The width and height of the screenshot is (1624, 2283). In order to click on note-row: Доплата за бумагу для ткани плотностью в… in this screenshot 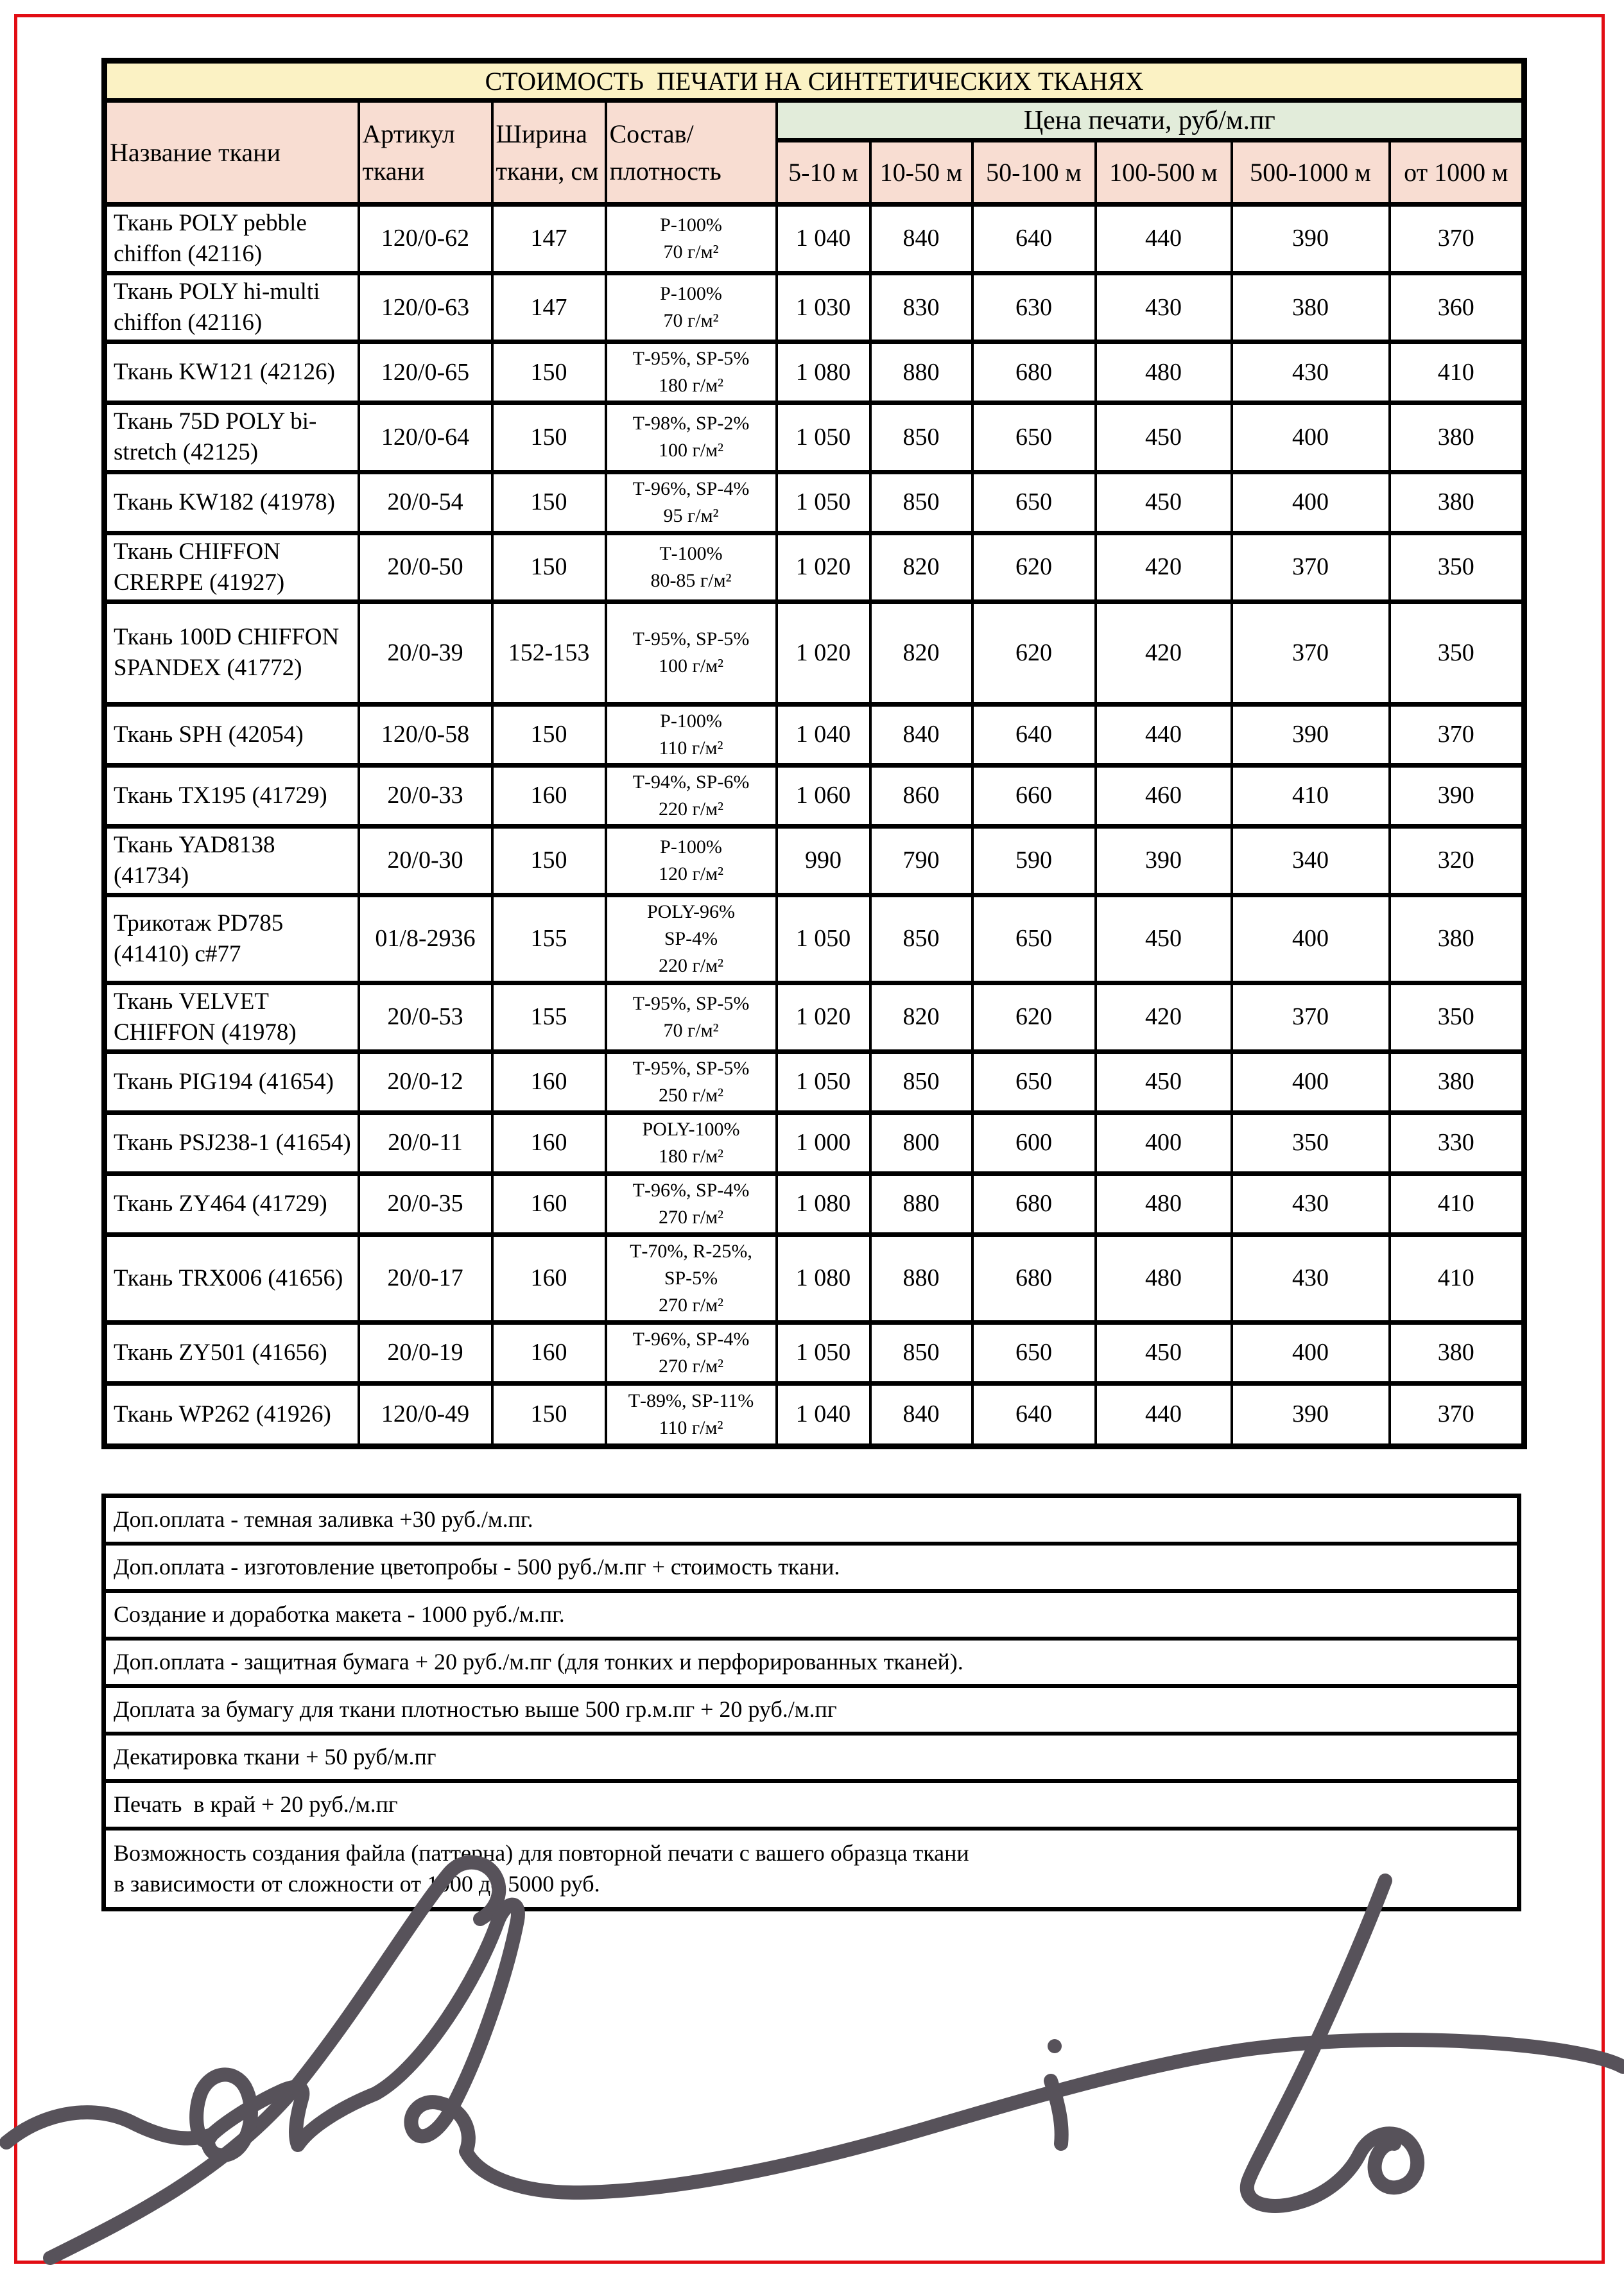, I will do `click(811, 1710)`.